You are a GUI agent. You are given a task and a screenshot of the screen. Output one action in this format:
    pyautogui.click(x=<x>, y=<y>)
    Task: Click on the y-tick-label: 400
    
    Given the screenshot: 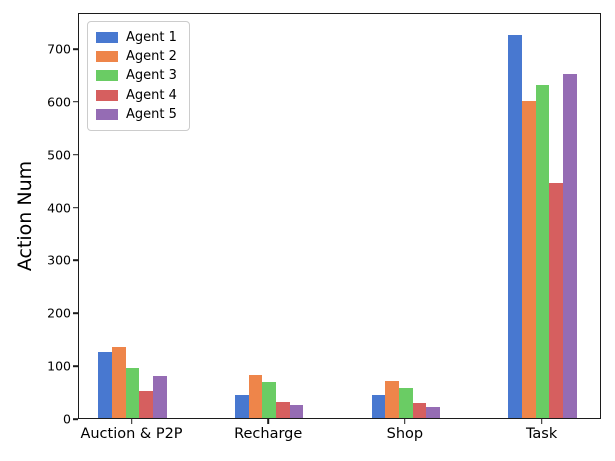 What is the action you would take?
    pyautogui.click(x=59, y=208)
    